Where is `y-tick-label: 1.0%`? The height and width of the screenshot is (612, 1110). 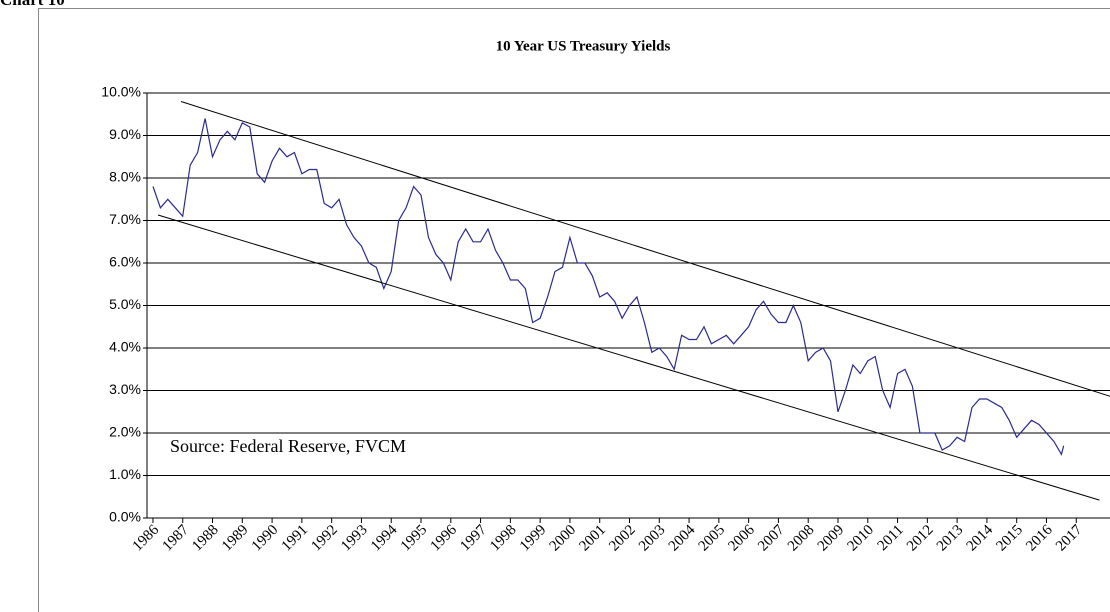
y-tick-label: 1.0% is located at coordinates (125, 474).